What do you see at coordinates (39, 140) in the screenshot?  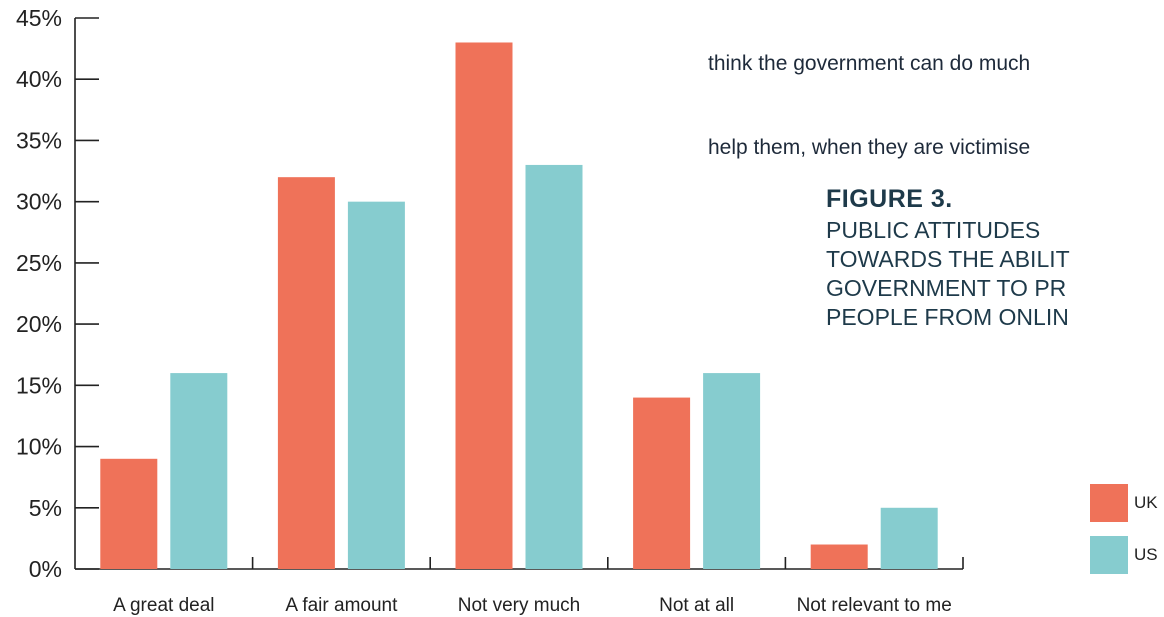 I see `y-tick-label: 35%` at bounding box center [39, 140].